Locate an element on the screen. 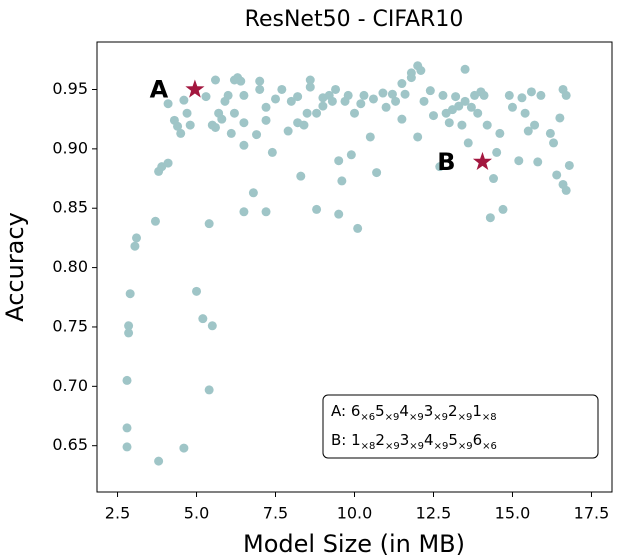 The height and width of the screenshot is (560, 618). legend-term: 6 is located at coordinates (478, 440).